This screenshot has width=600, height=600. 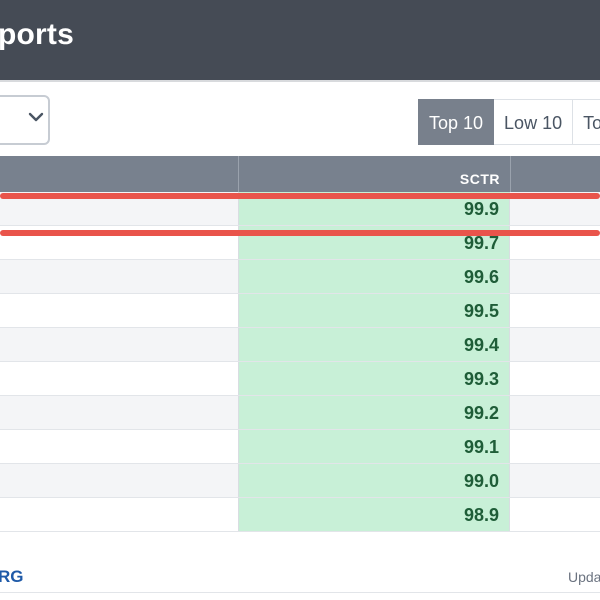 I want to click on sctr-cell: 99.0, so click(x=374, y=480).